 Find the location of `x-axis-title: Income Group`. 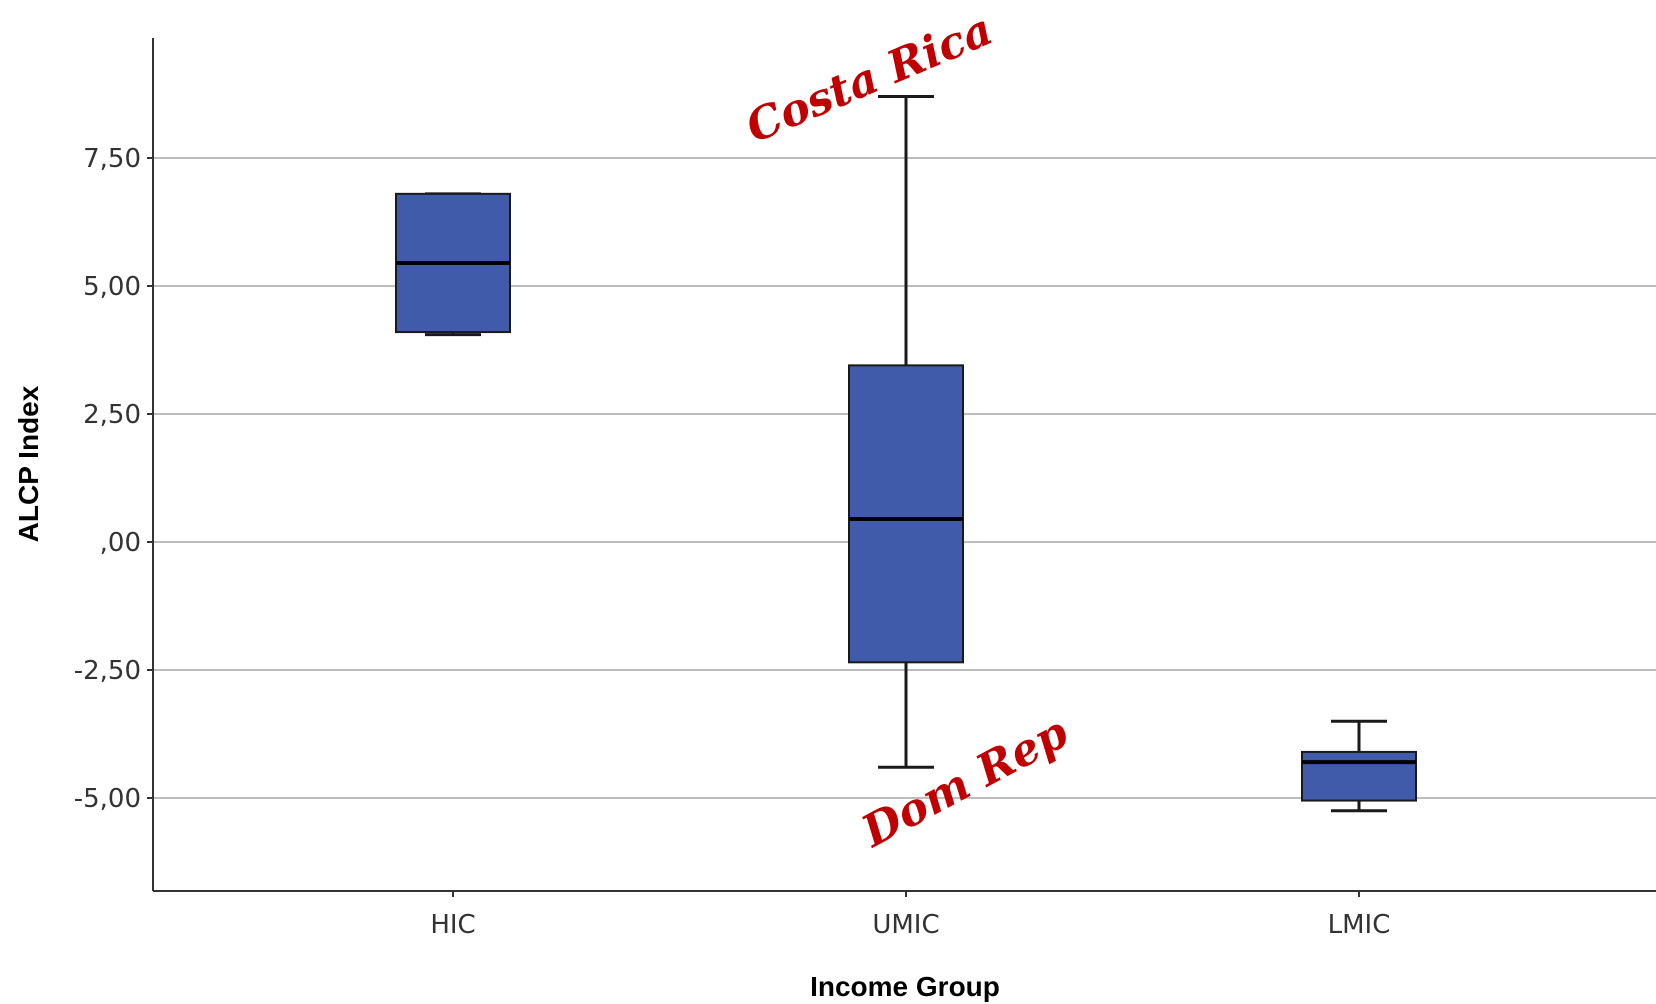

x-axis-title: Income Group is located at coordinates (905, 986).